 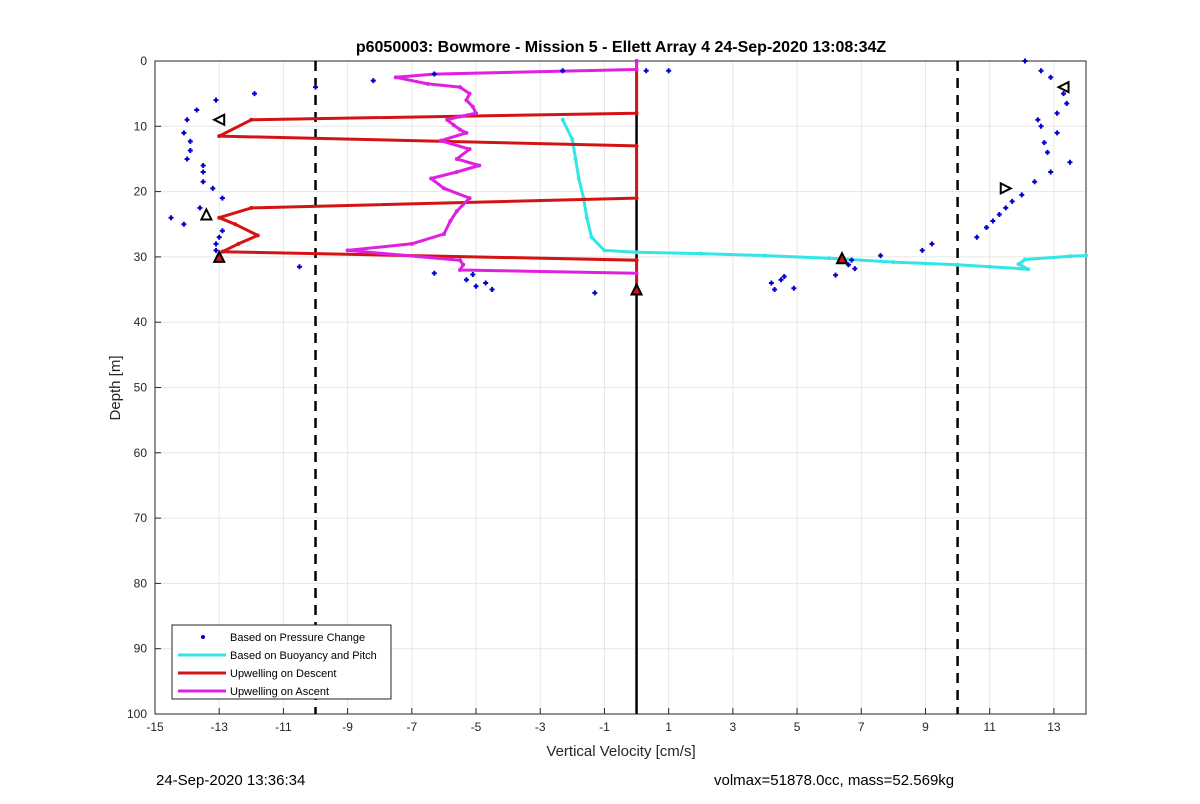 I want to click on marker-triangle-up, so click(x=842, y=257).